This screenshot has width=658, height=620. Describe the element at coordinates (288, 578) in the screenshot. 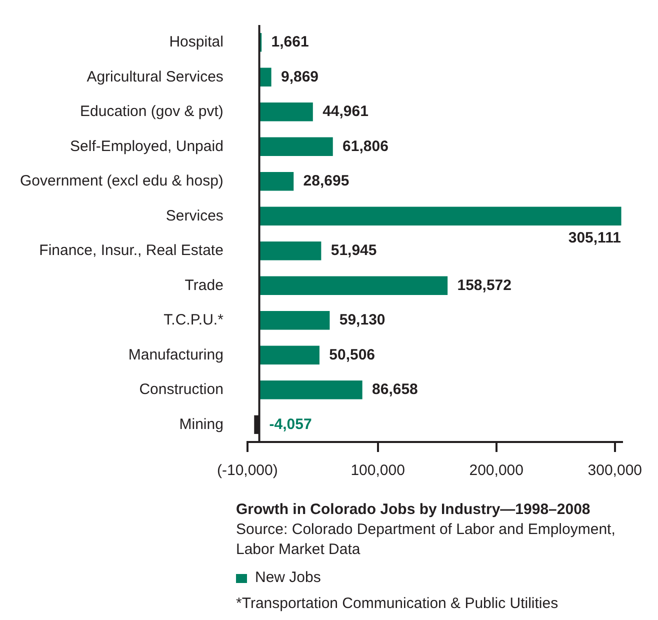

I see `legend-label: New Jobs` at that location.